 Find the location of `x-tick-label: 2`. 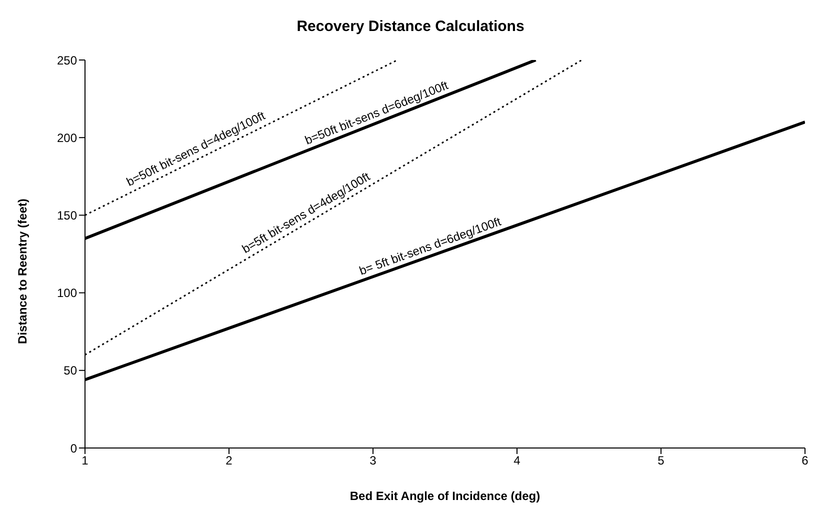

x-tick-label: 2 is located at coordinates (229, 461).